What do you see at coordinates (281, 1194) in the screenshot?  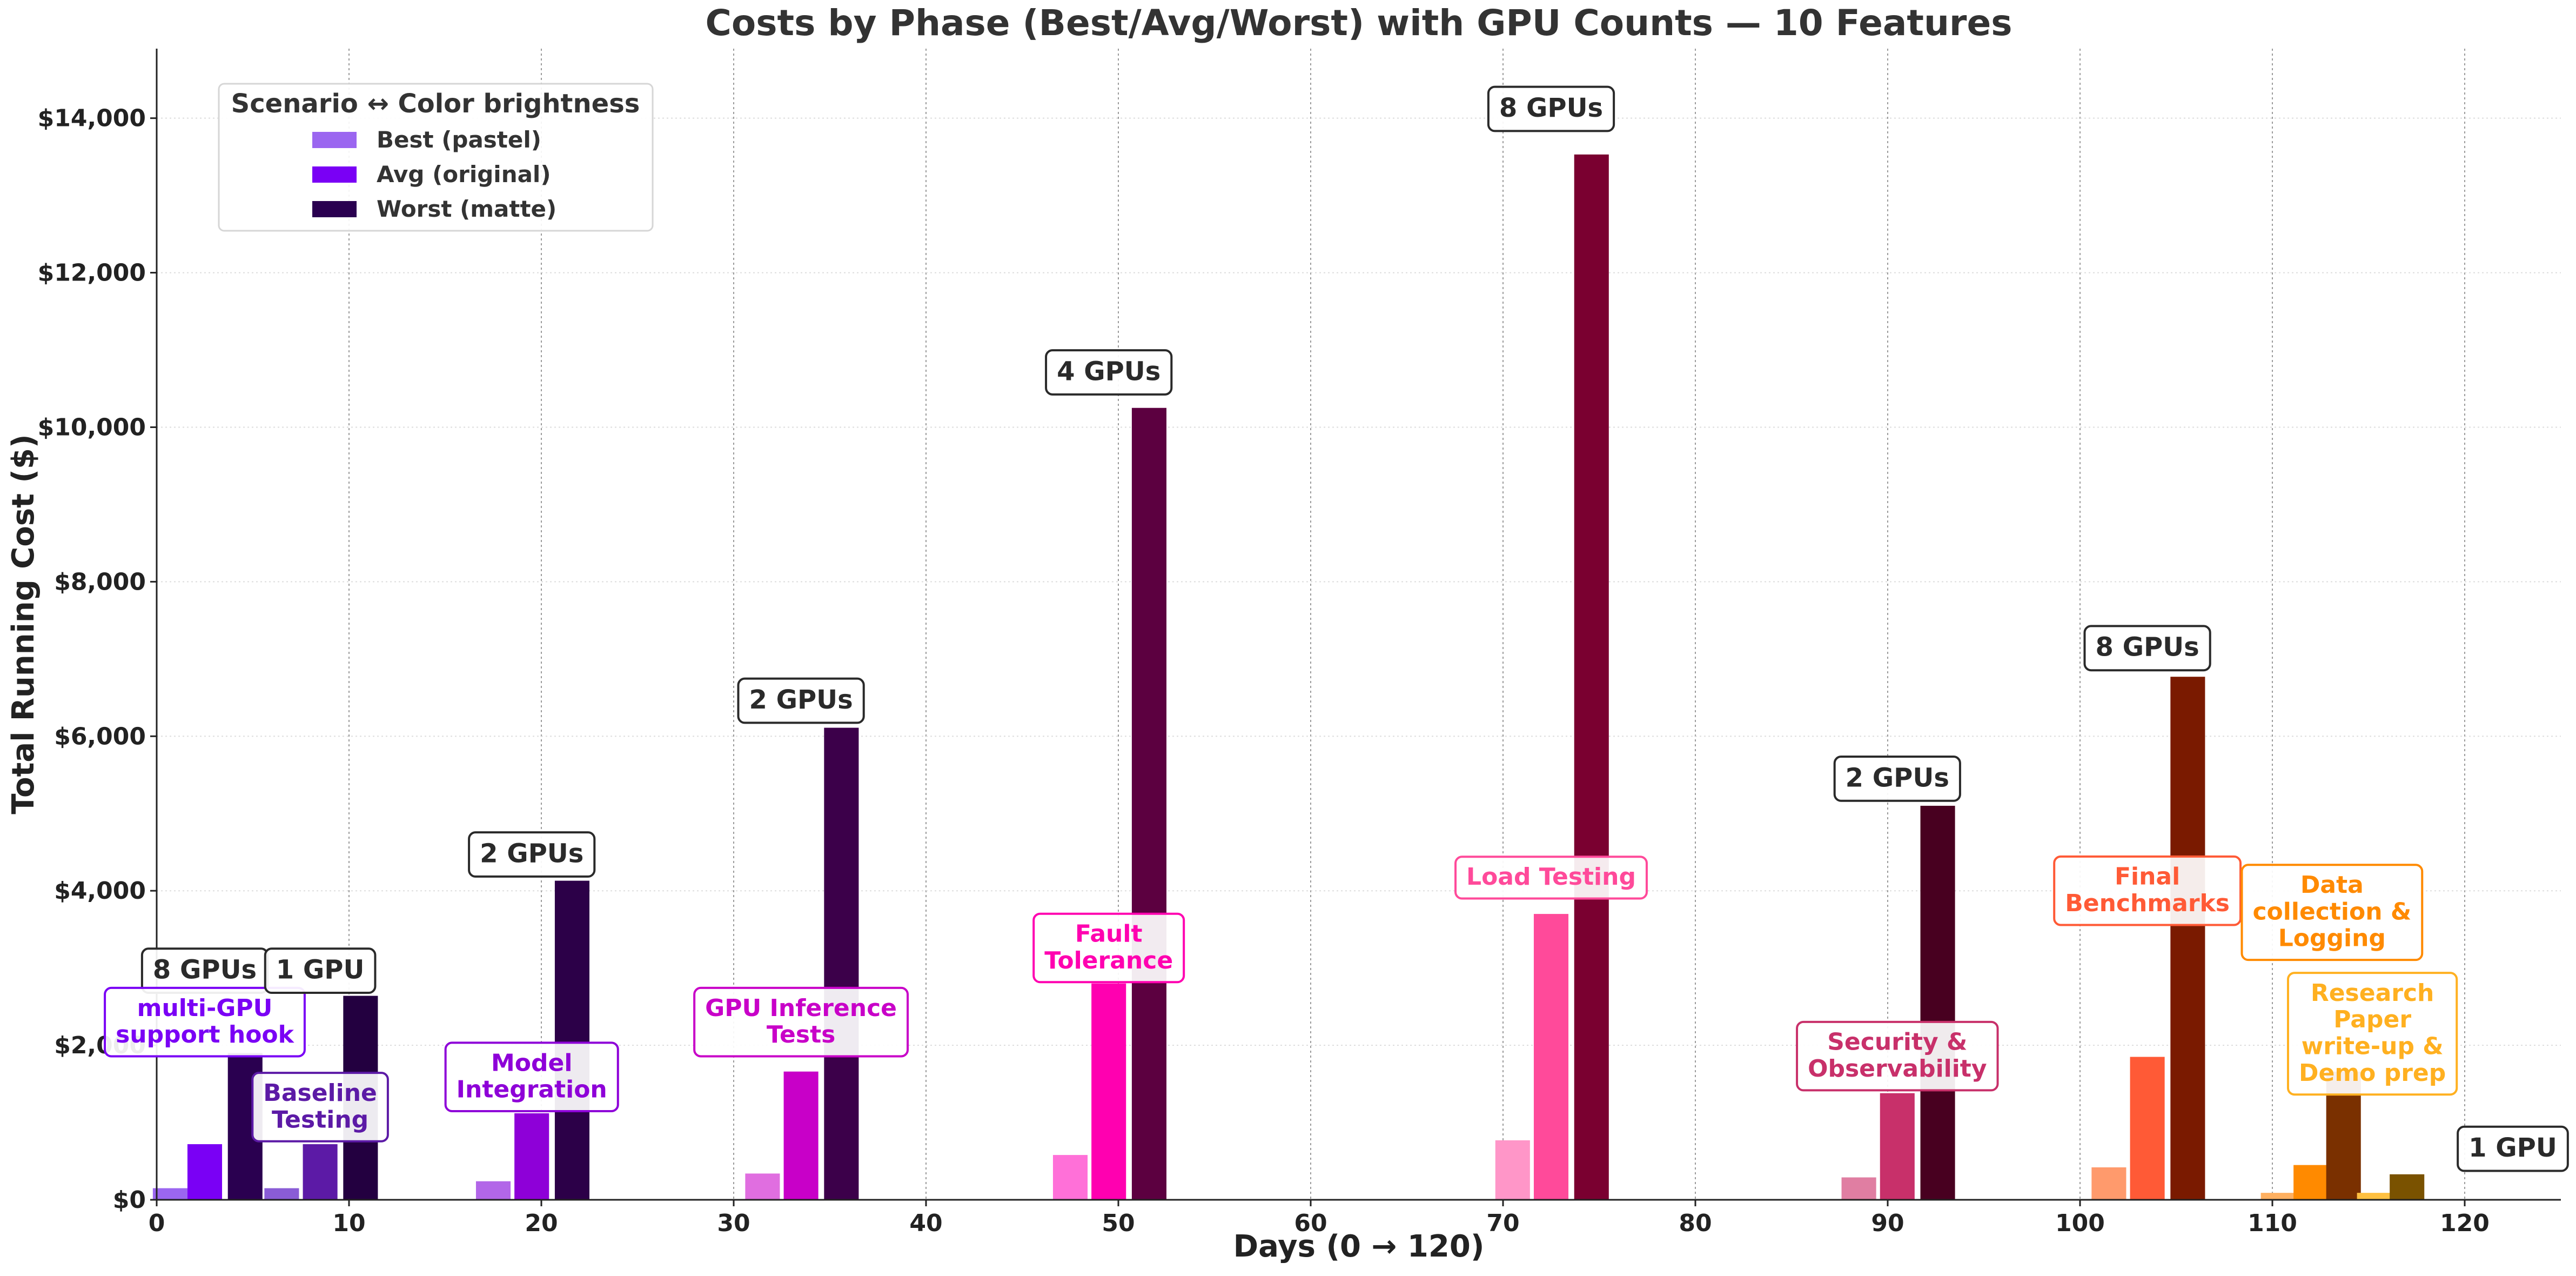 I see `bar-baseline-testing-best` at bounding box center [281, 1194].